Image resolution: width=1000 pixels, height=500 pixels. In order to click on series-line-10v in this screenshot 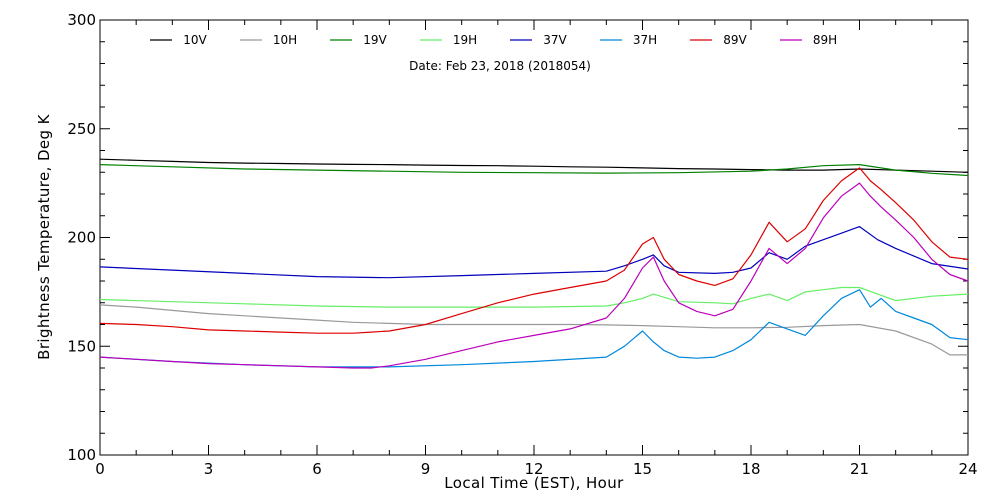, I will do `click(534, 165)`.